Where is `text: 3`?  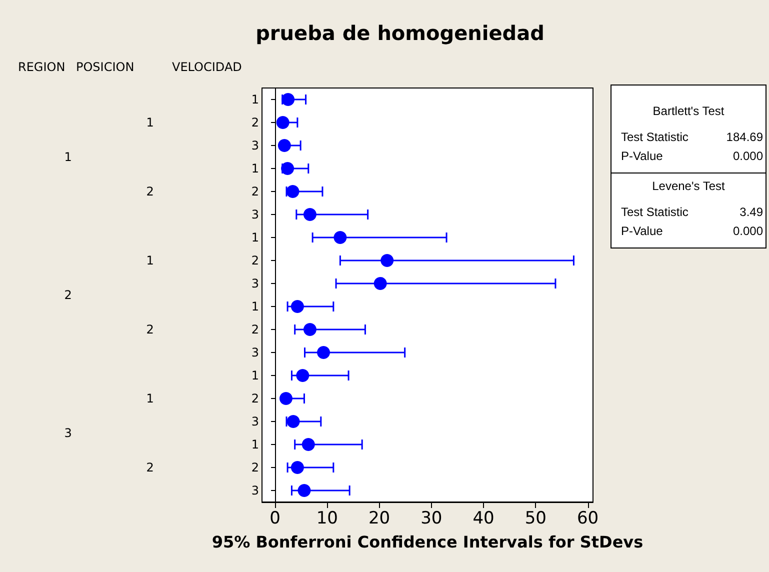 text: 3 is located at coordinates (68, 433).